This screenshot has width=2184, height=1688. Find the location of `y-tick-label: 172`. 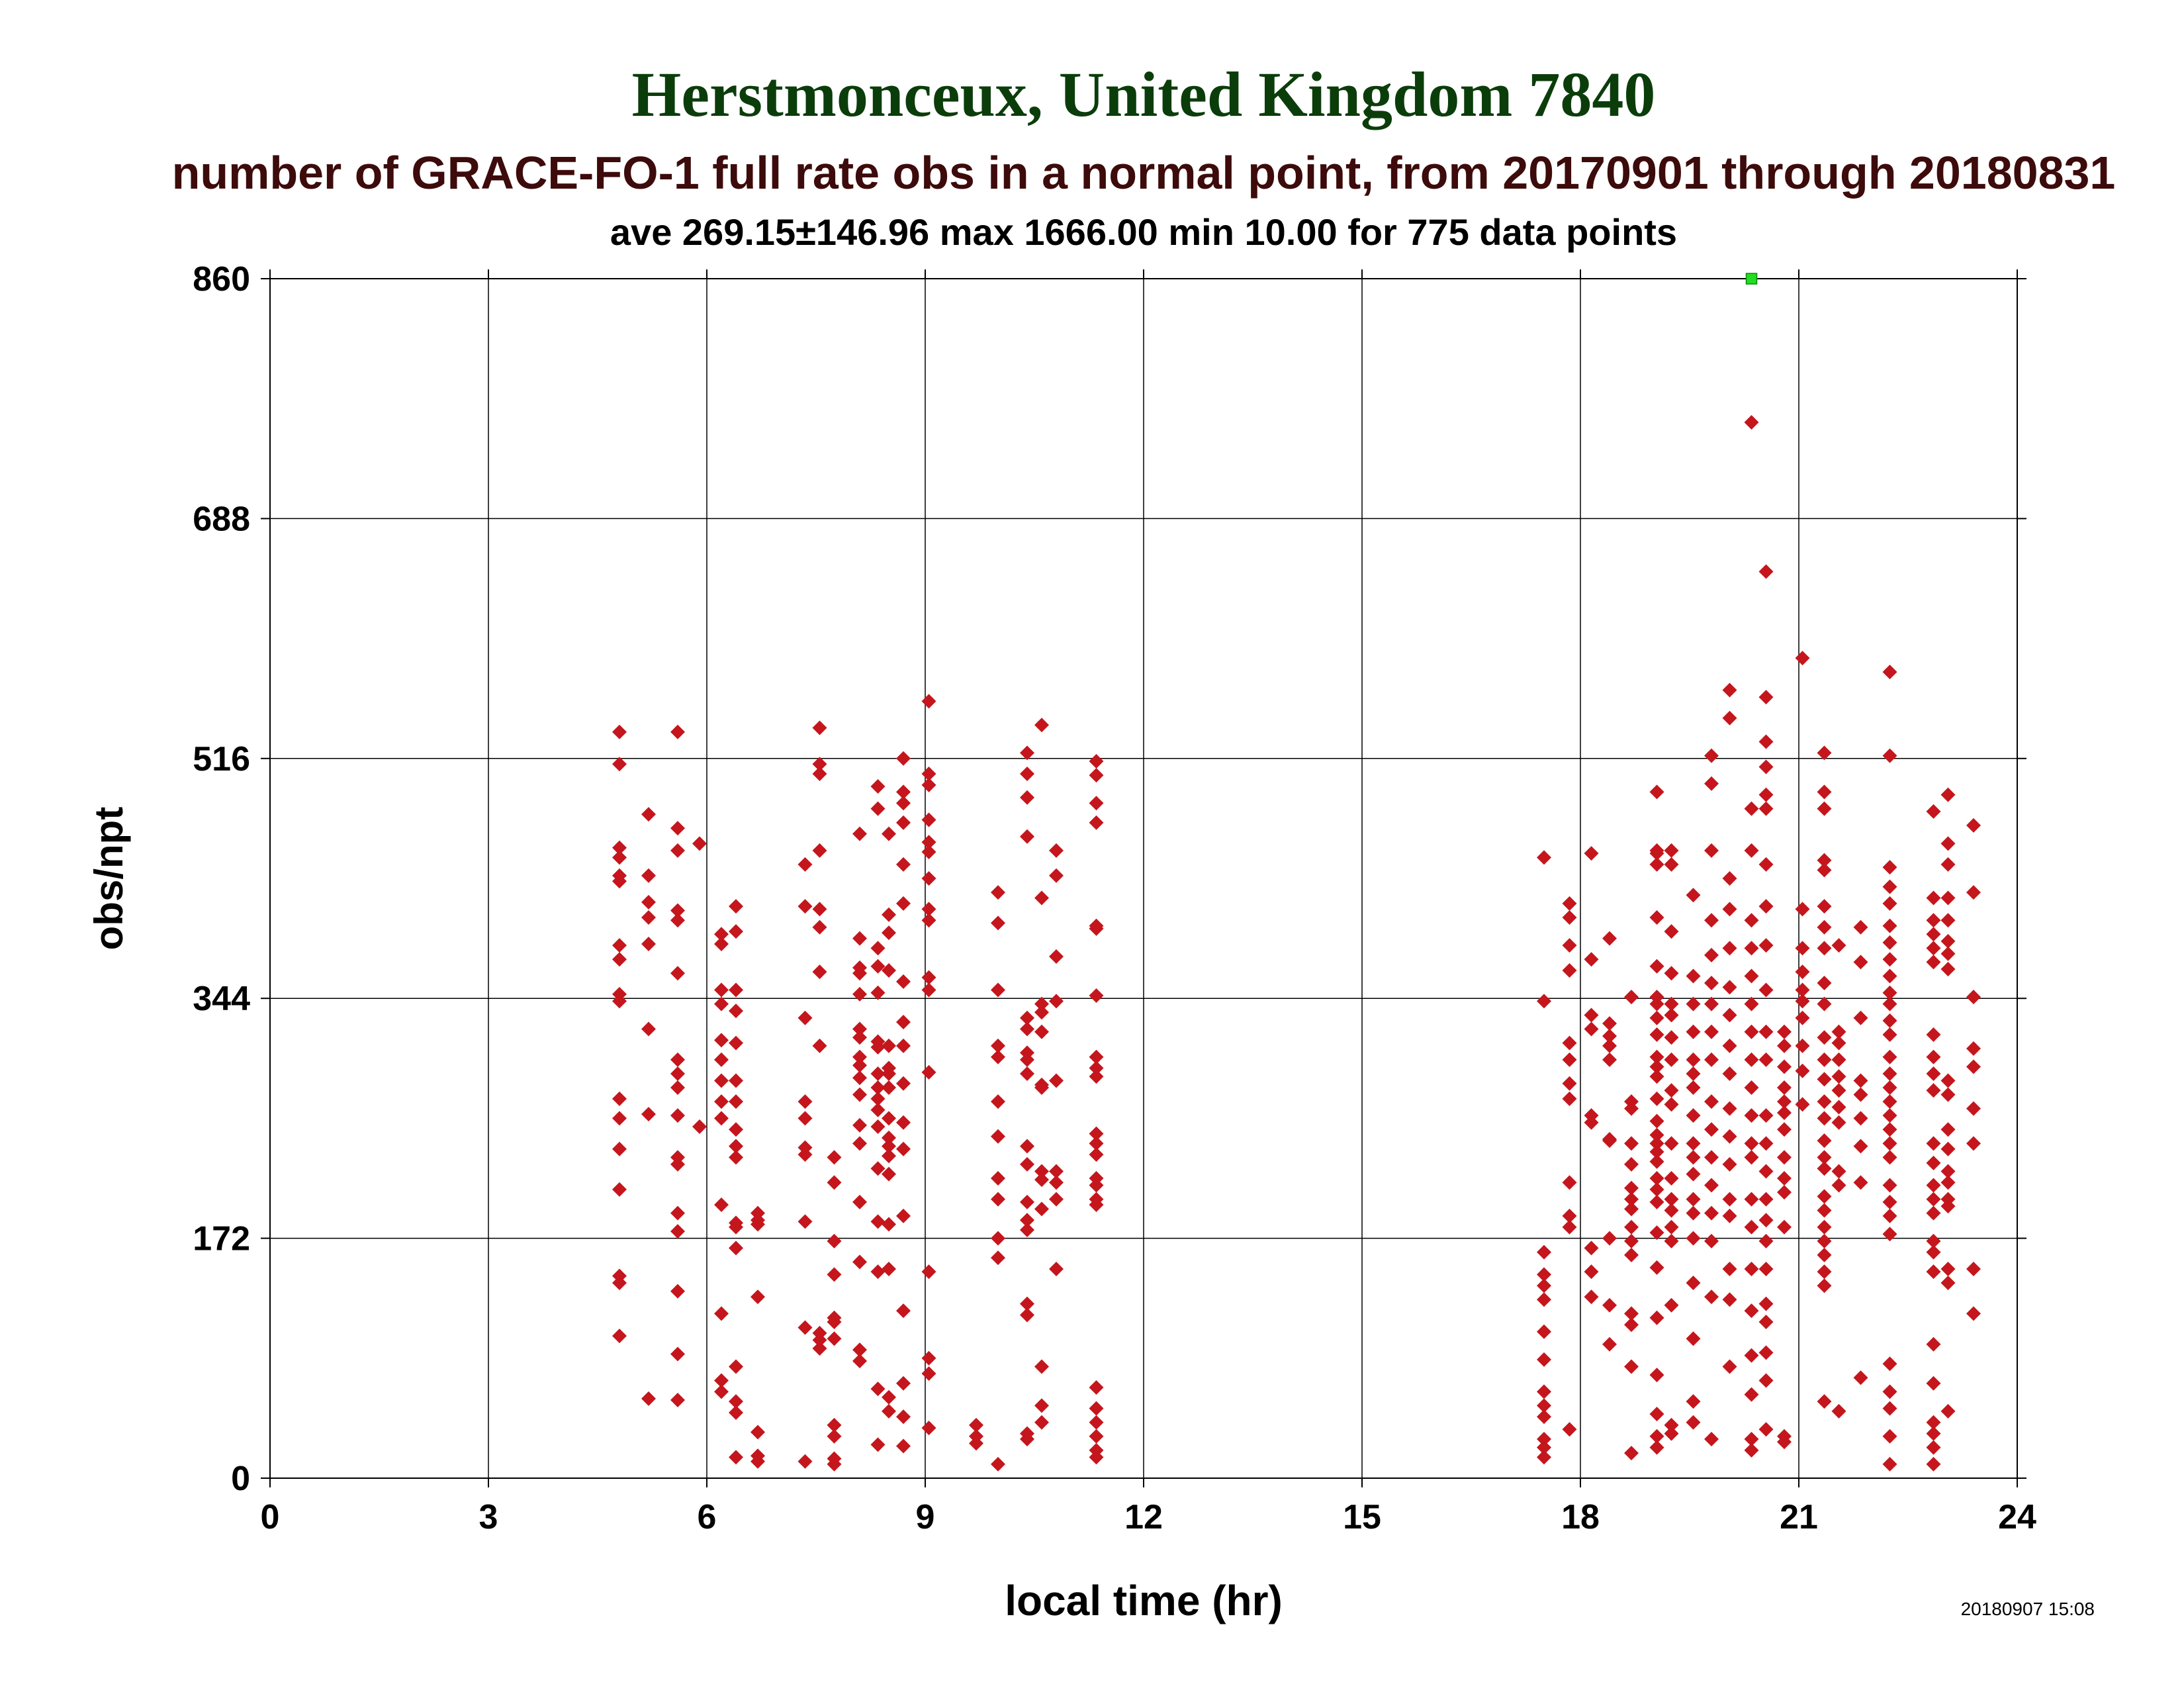

y-tick-label: 172 is located at coordinates (221, 1239).